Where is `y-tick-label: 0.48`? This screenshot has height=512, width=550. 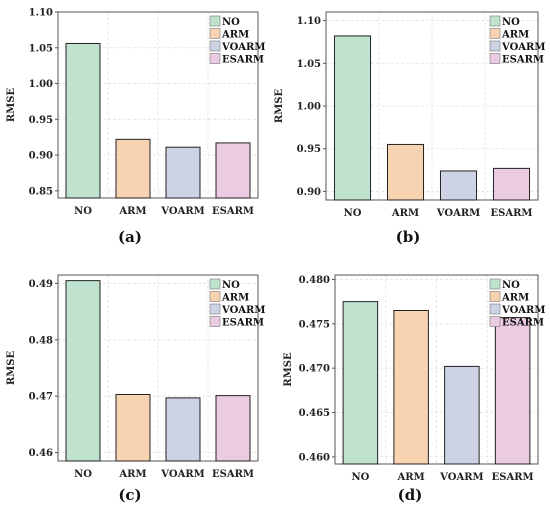 y-tick-label: 0.48 is located at coordinates (41, 340).